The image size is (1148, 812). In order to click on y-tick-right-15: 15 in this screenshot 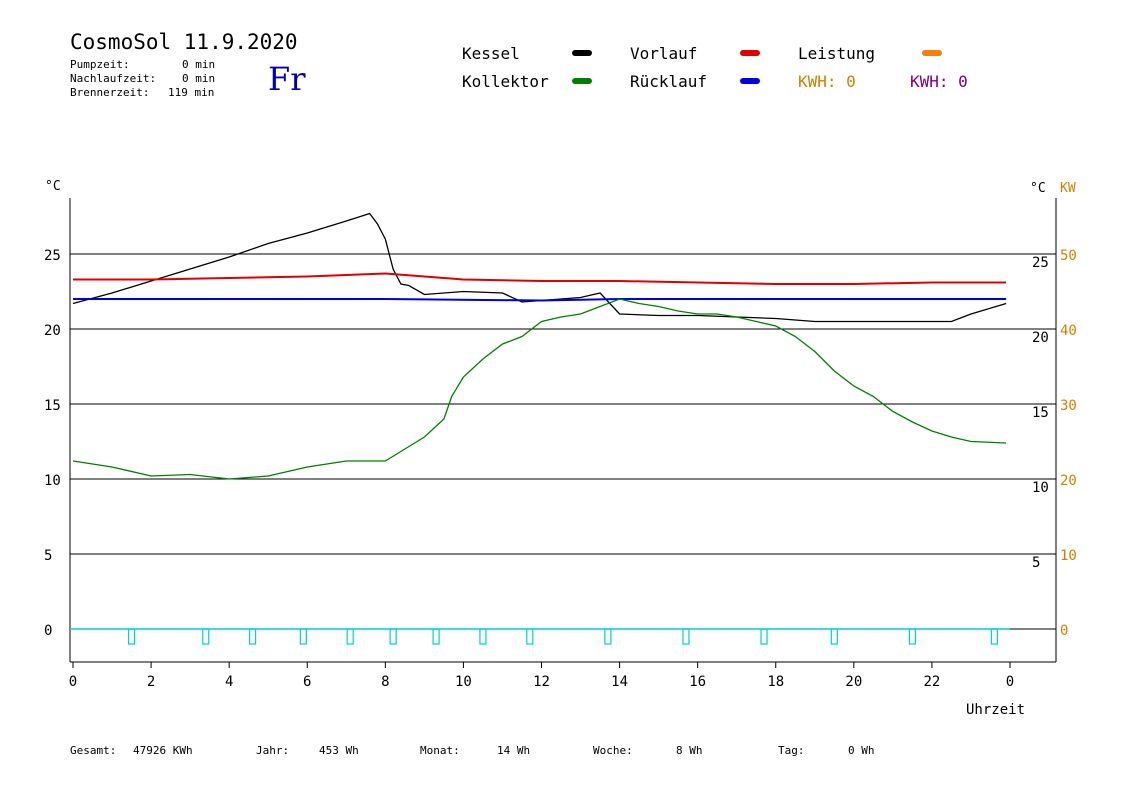, I will do `click(1040, 413)`.